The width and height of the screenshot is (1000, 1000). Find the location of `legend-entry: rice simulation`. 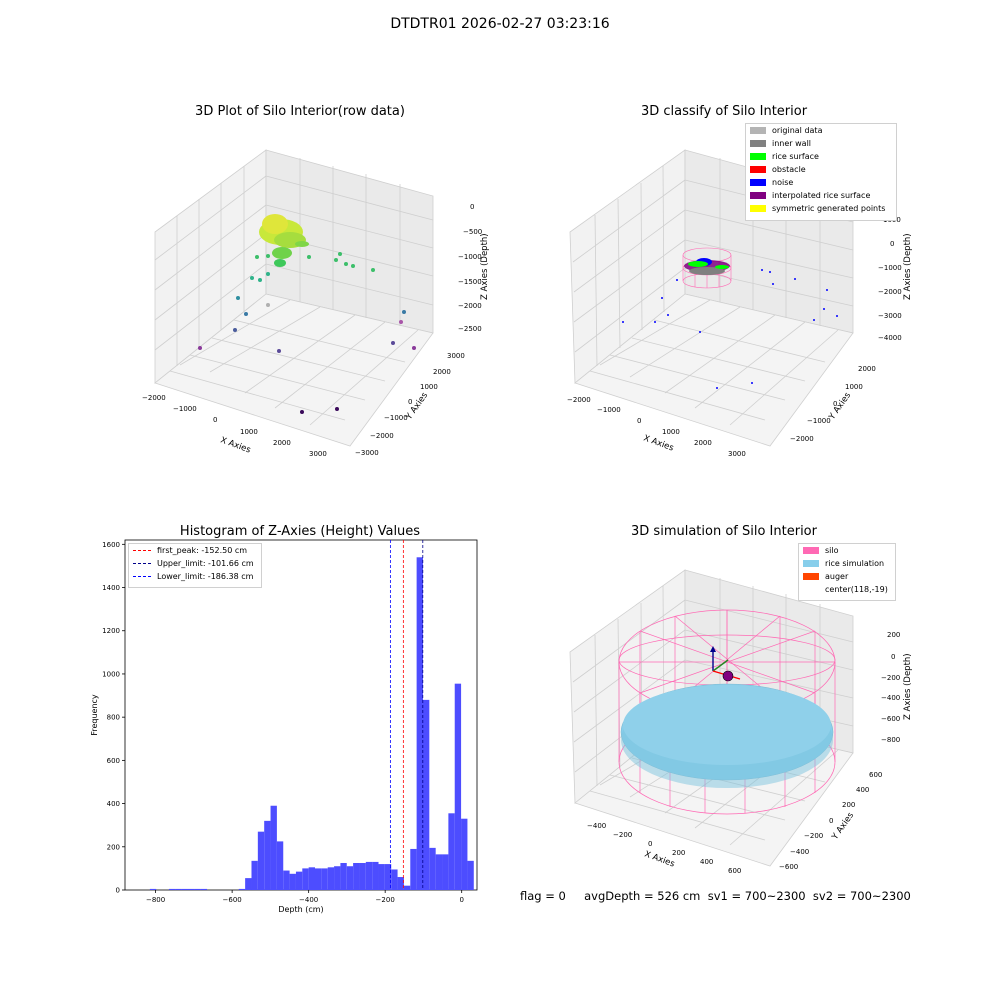

legend-entry: rice simulation is located at coordinates (849, 563).